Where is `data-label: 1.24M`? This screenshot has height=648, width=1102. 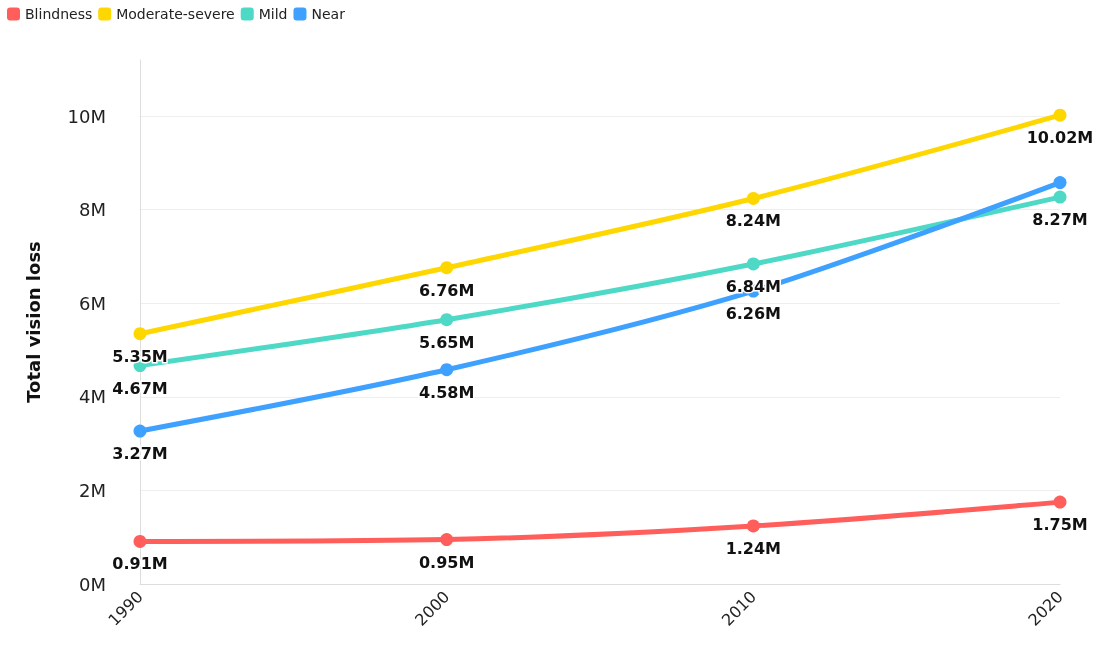
data-label: 1.24M is located at coordinates (753, 548).